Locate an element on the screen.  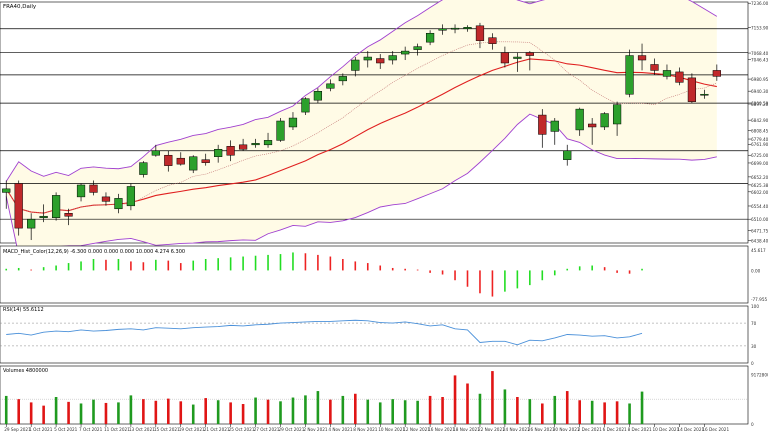
price-label: 6554.40 is located at coordinates (759, 206).